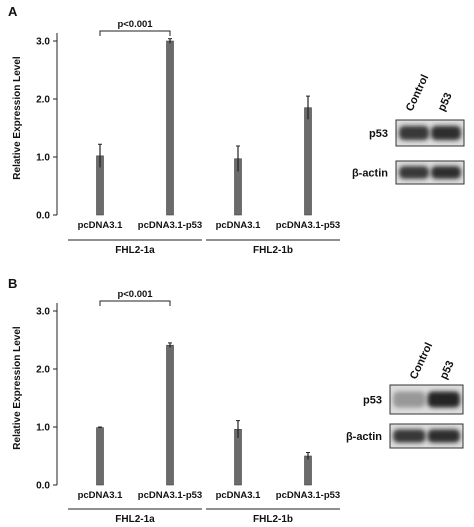  Describe the element at coordinates (13, 11) in the screenshot. I see `panel-label: A` at that location.